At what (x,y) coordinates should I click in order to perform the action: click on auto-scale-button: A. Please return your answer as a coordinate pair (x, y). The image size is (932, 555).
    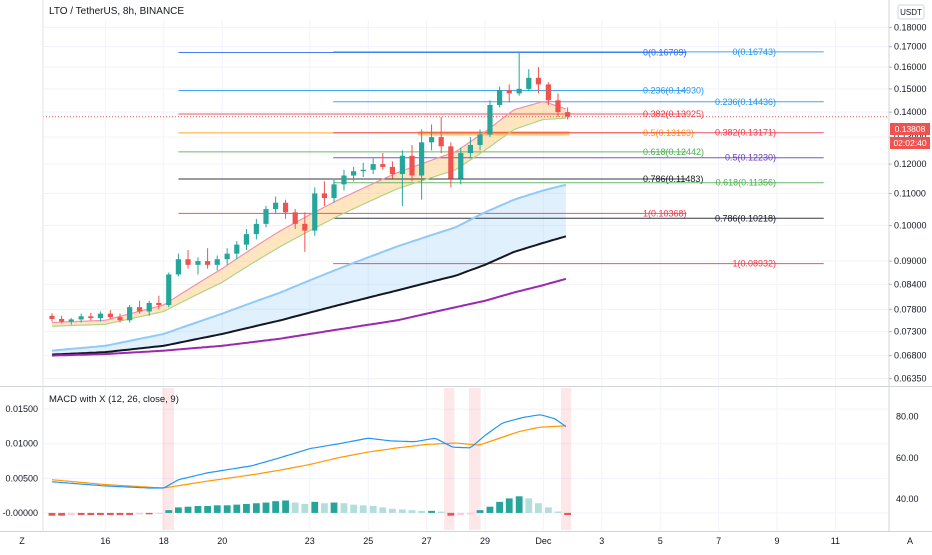
    Looking at the image, I should click on (910, 541).